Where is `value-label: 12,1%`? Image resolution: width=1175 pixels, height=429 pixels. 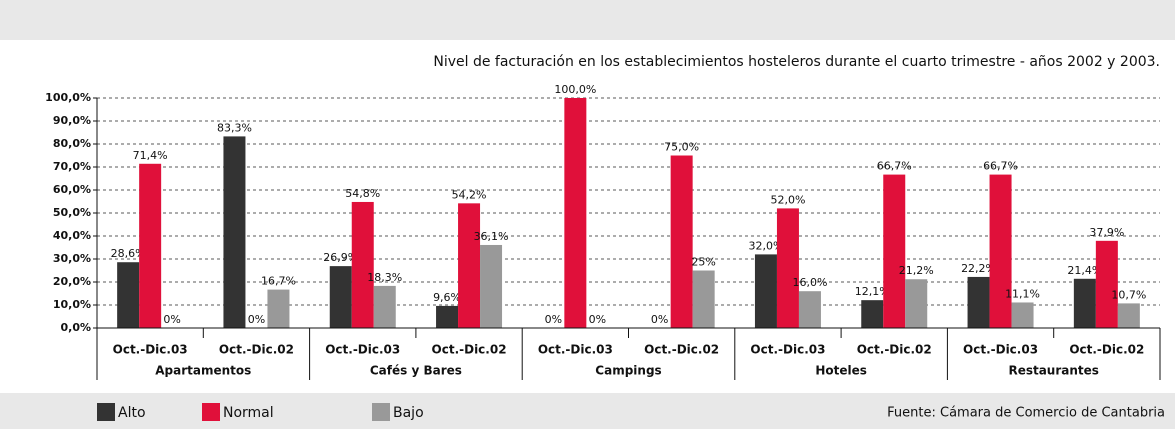 value-label: 12,1% is located at coordinates (872, 291).